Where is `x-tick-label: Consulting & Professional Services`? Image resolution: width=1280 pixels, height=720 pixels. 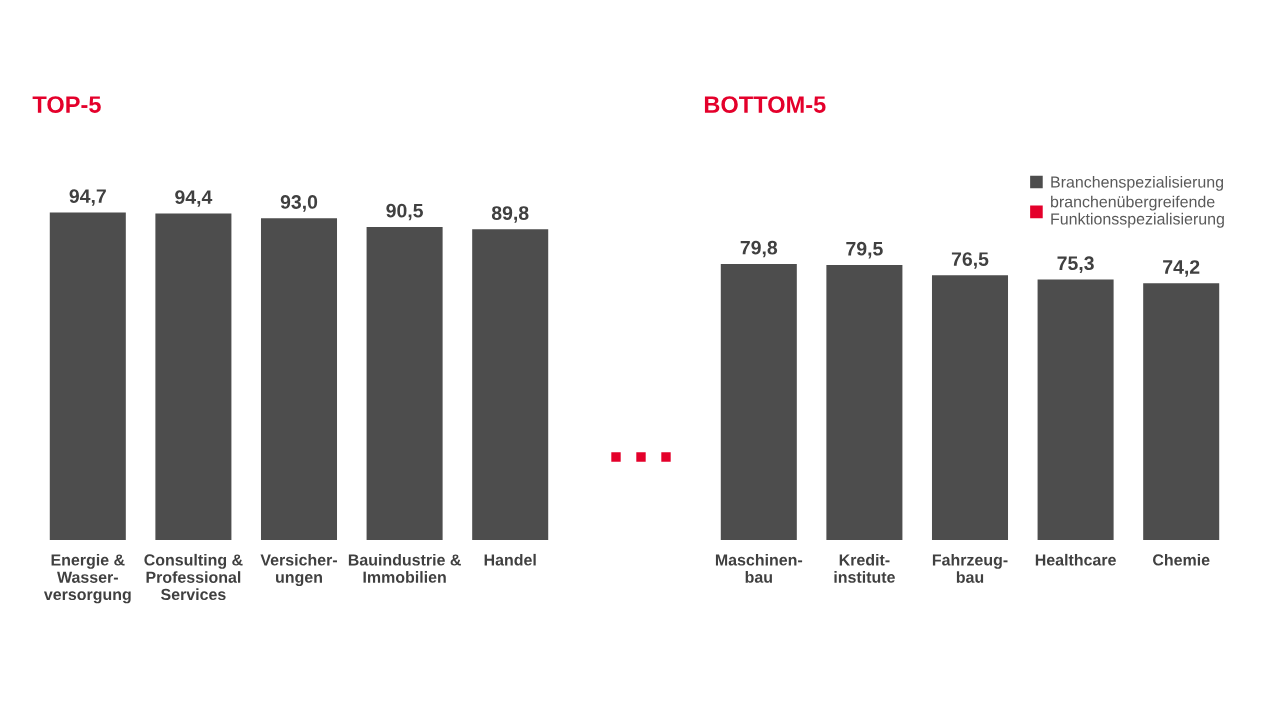 x-tick-label: Consulting & Professional Services is located at coordinates (193, 577).